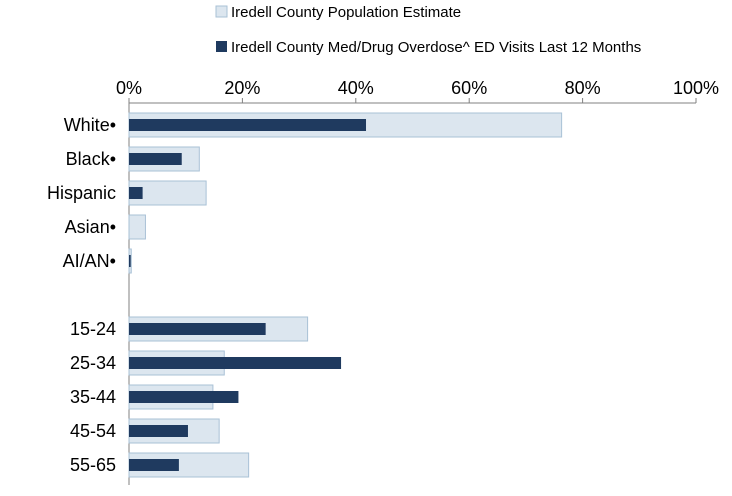  What do you see at coordinates (91, 159) in the screenshot?
I see `category-label: Black•` at bounding box center [91, 159].